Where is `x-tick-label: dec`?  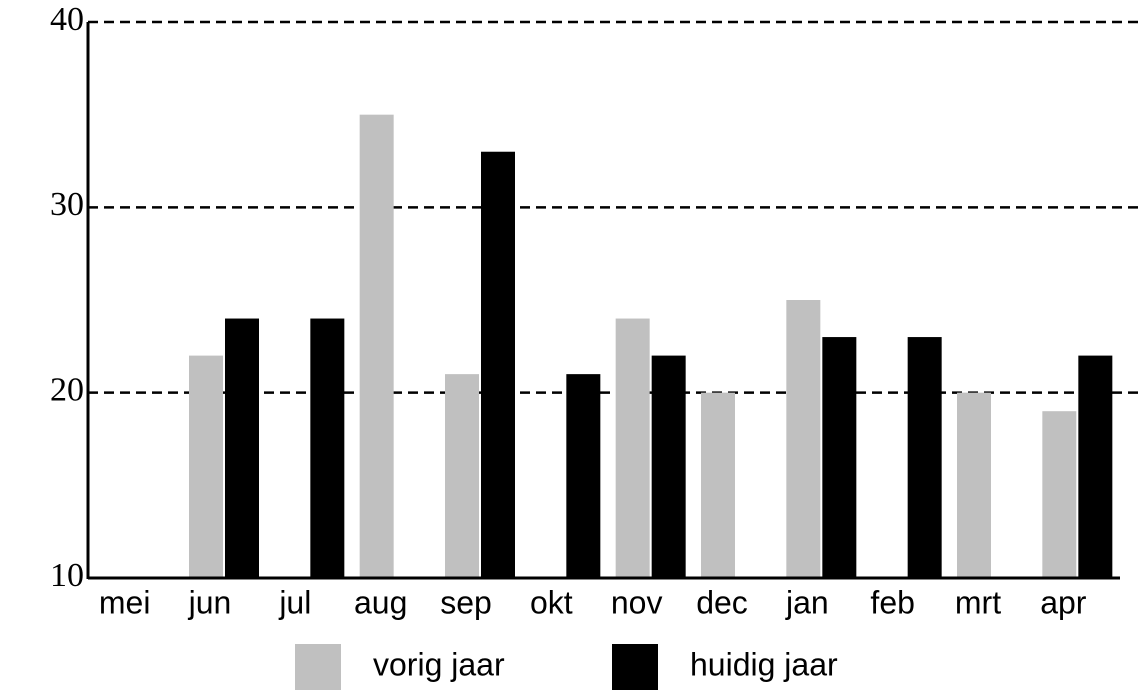 x-tick-label: dec is located at coordinates (722, 602).